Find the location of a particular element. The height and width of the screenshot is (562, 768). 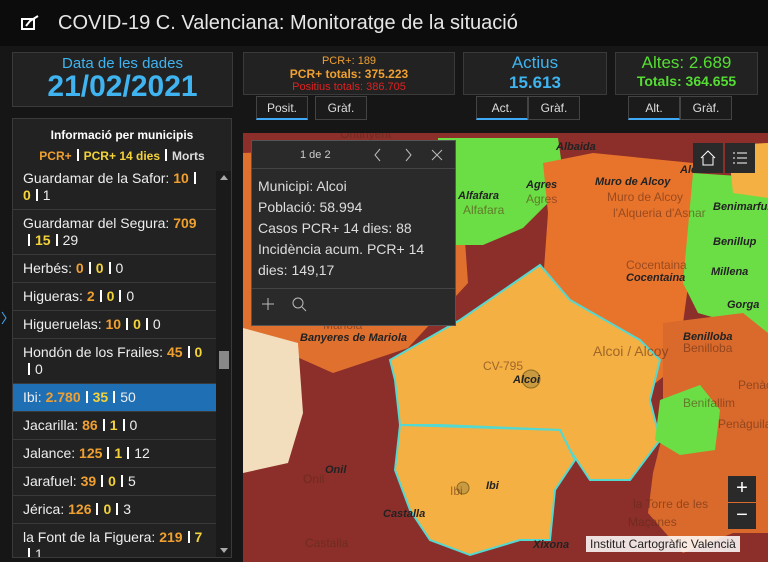

legend-item: PCR+ 14 dies is located at coordinates (122, 156).